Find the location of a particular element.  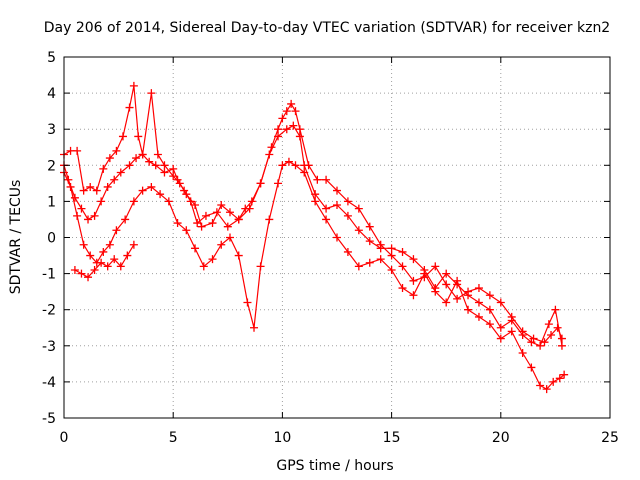

y-tick-label: 1 is located at coordinates (51, 202).